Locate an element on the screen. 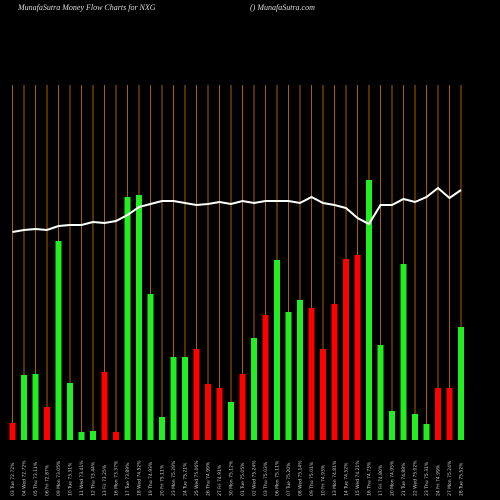 This screenshot has width=500, height=500. x-tick-label: 28 Tue 75.52% is located at coordinates (462, 479).